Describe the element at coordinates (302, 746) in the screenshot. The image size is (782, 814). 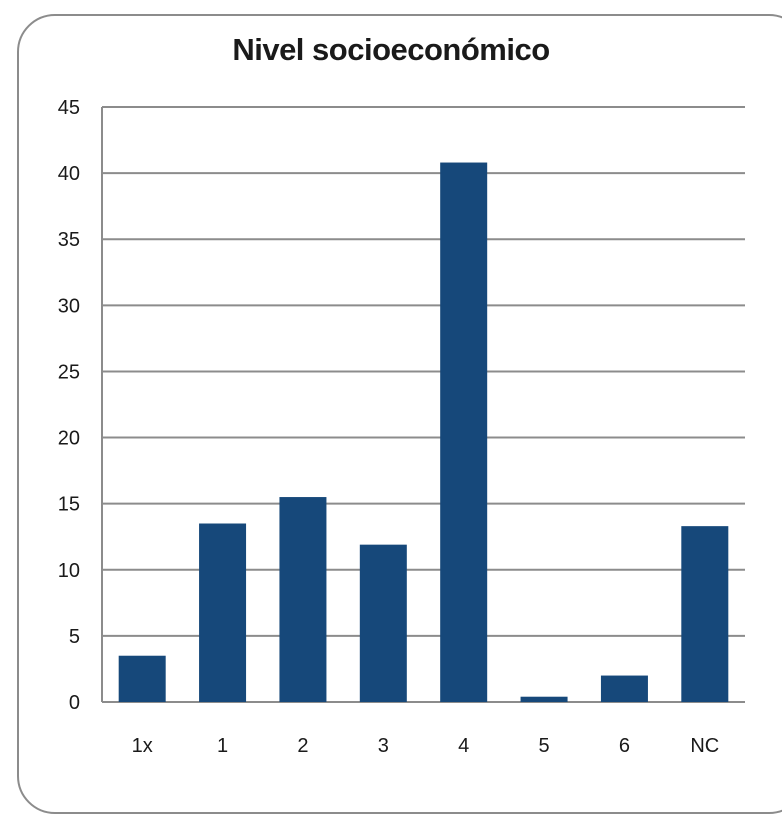
I see `x-tick-label-2: 2` at that location.